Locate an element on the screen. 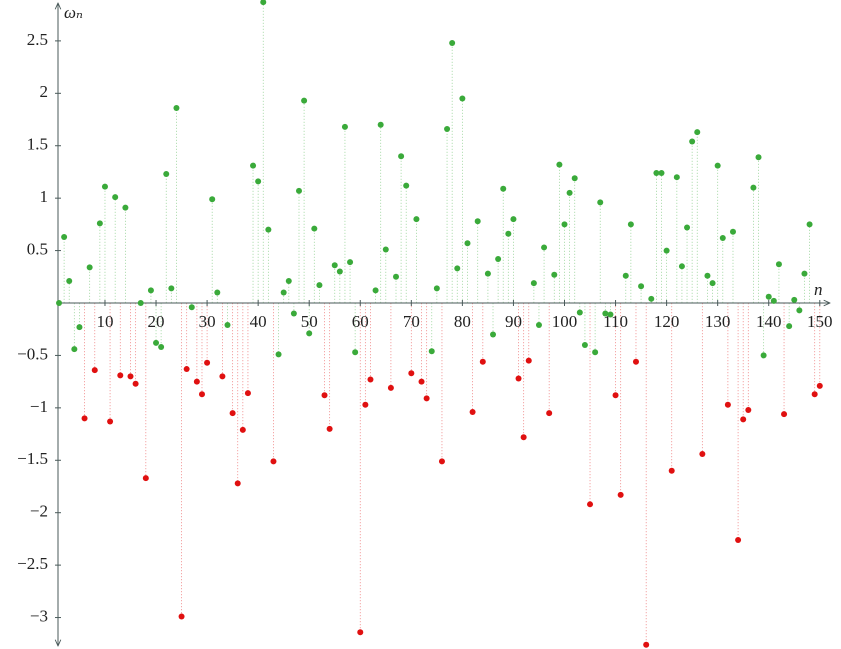 The width and height of the screenshot is (841, 649). x-tick-label: 30 is located at coordinates (207, 321).